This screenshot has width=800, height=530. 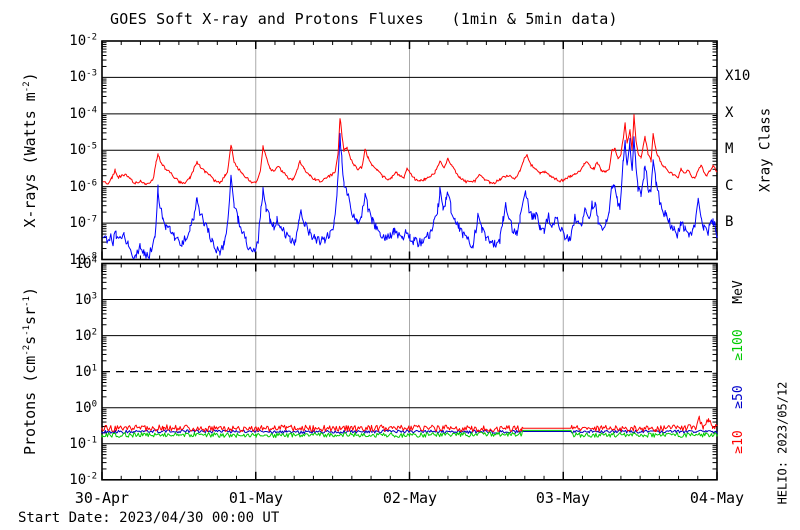 I want to click on xray-class-label-M: M, so click(x=729, y=149).